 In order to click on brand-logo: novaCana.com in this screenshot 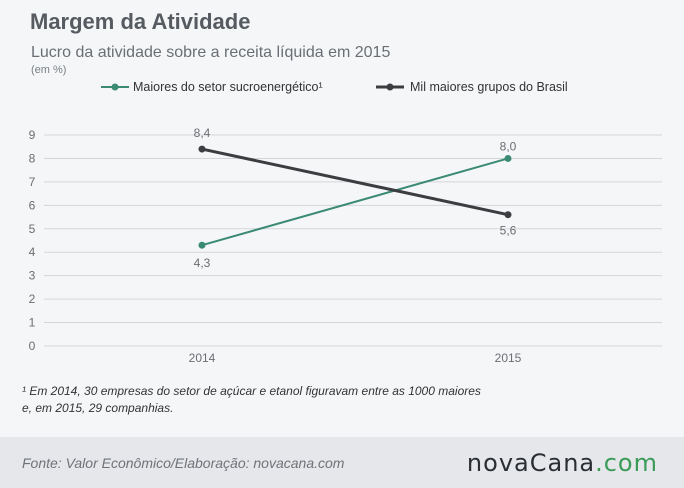, I will do `click(562, 463)`.